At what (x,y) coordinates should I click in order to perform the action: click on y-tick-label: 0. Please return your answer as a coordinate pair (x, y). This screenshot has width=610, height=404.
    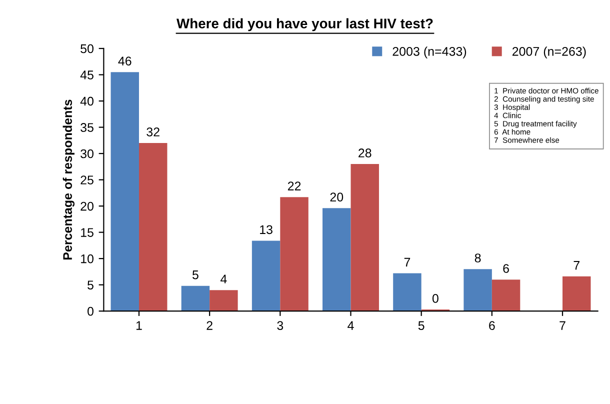
    Looking at the image, I should click on (91, 311).